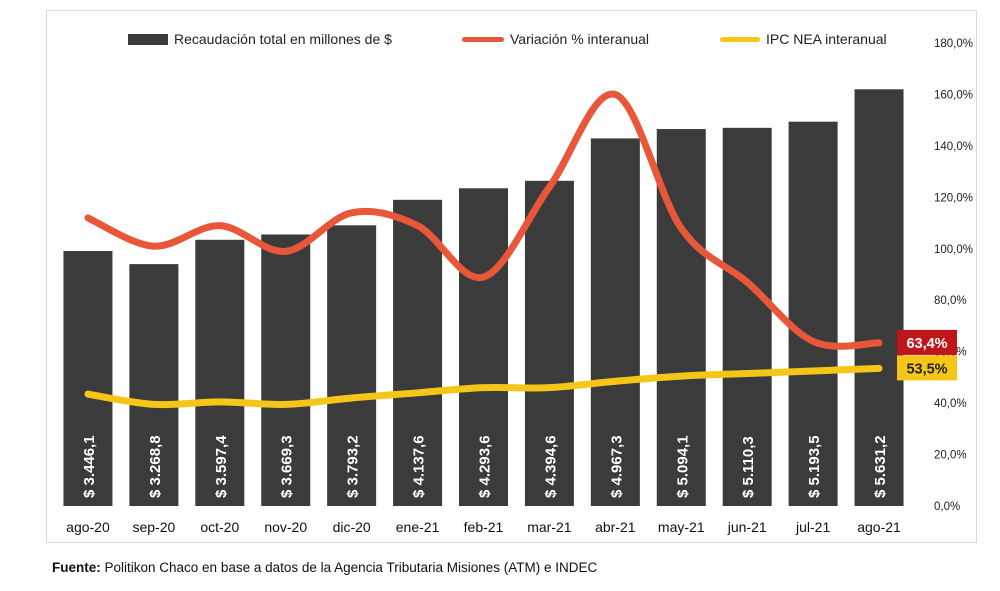  I want to click on end-label-1: 53,5%, so click(926, 369).